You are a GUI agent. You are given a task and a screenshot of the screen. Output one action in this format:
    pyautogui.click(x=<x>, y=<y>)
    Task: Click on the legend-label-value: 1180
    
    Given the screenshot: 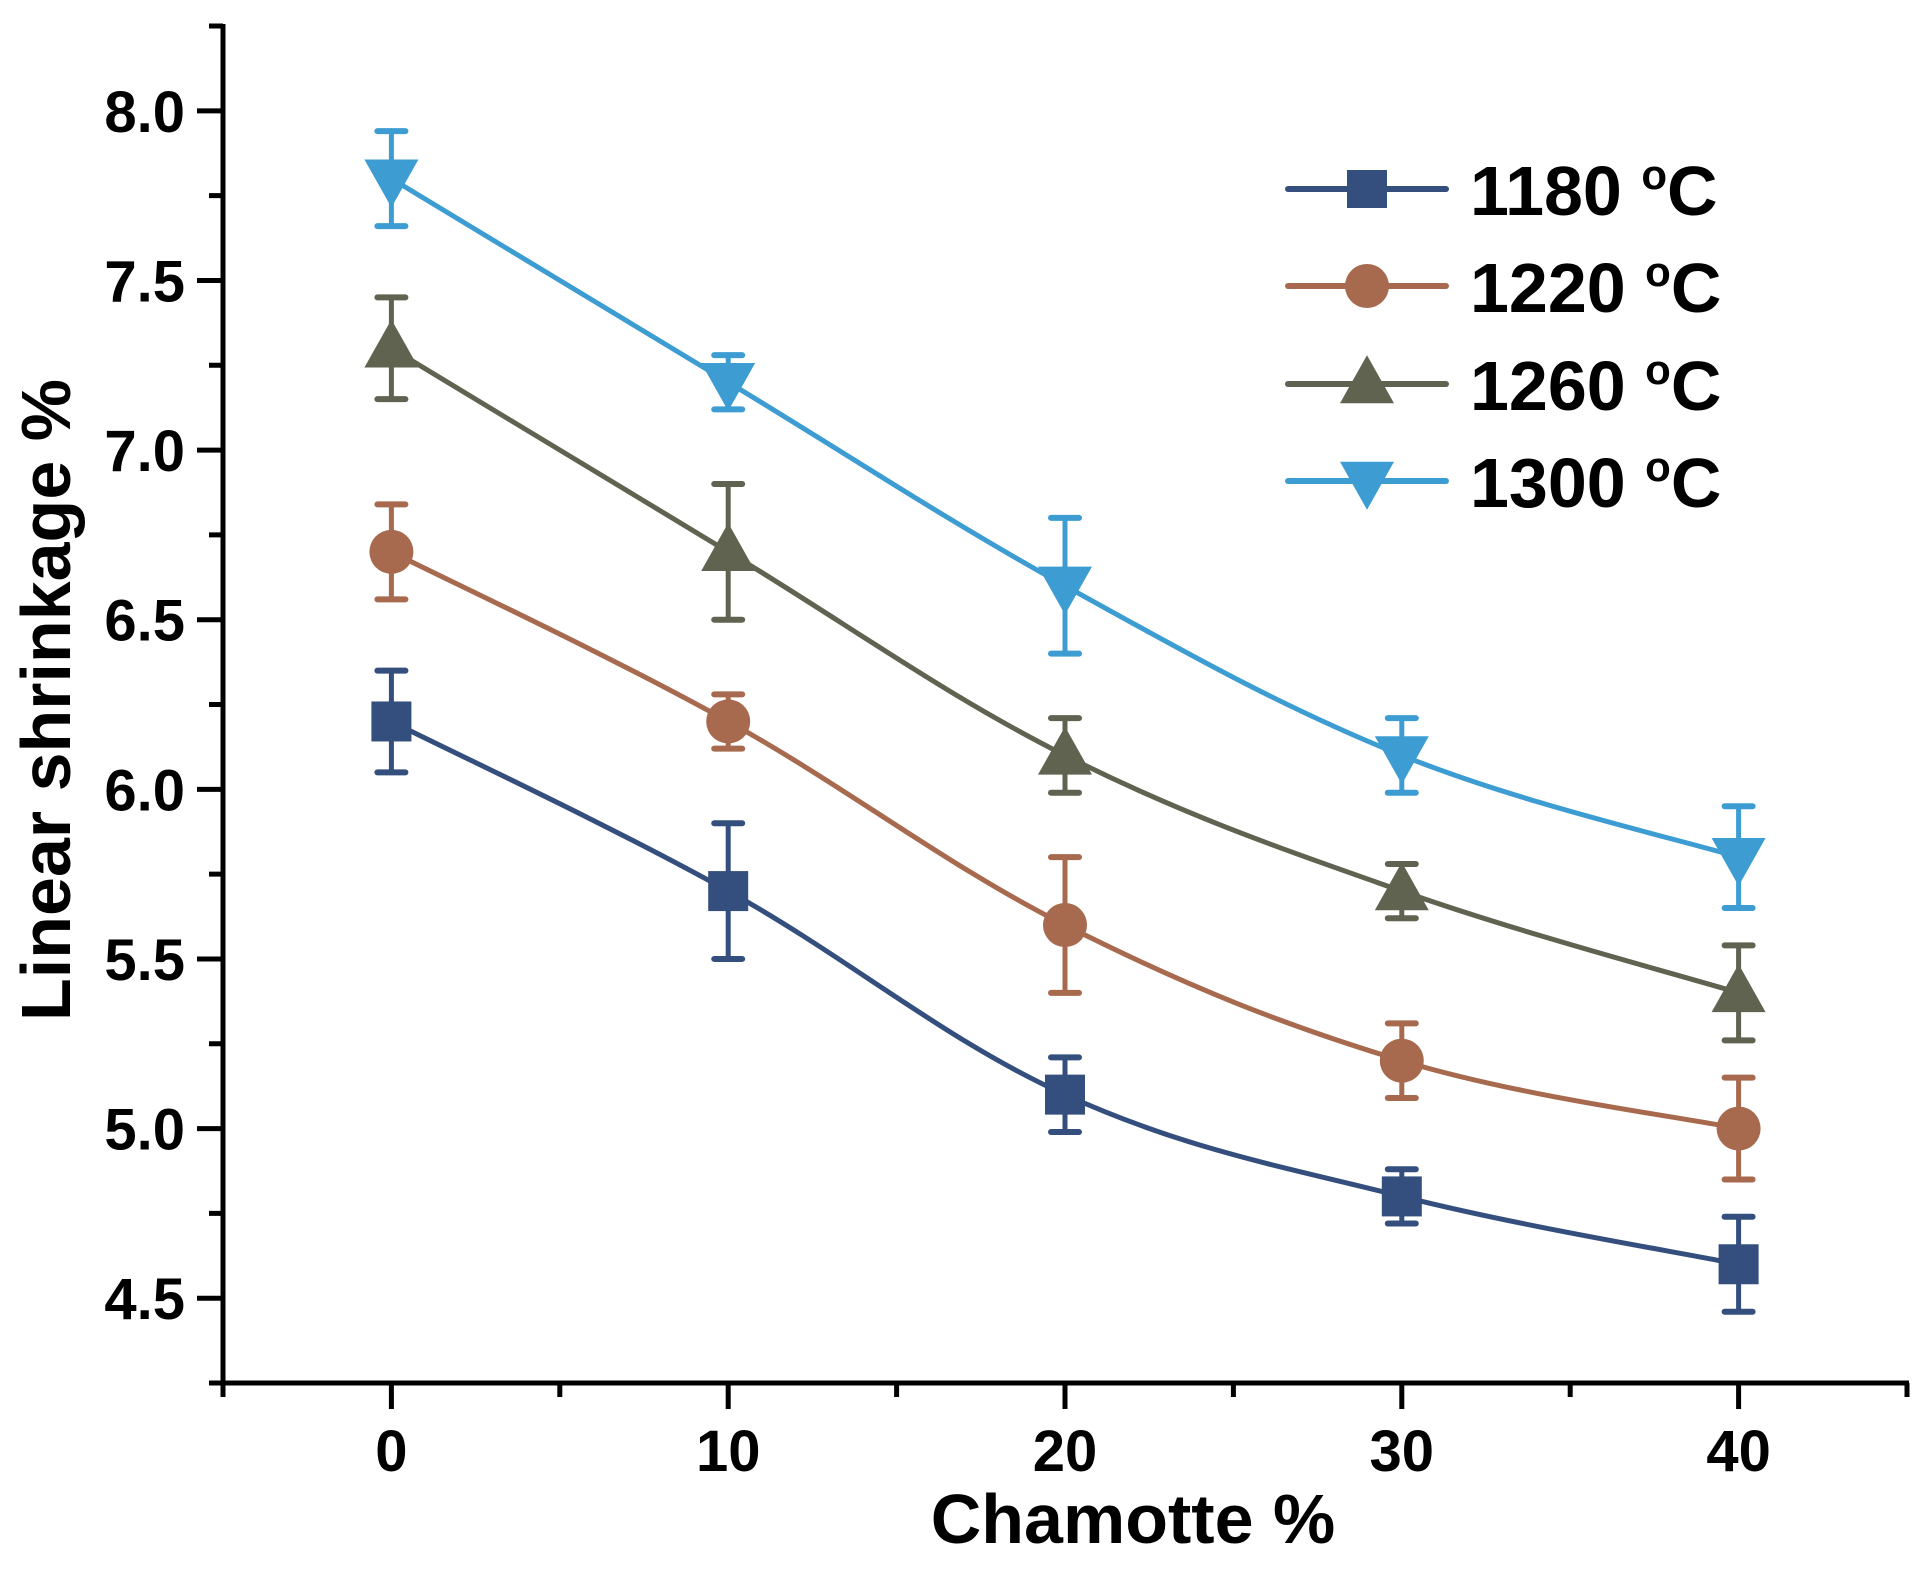 What is the action you would take?
    pyautogui.click(x=1555, y=191)
    